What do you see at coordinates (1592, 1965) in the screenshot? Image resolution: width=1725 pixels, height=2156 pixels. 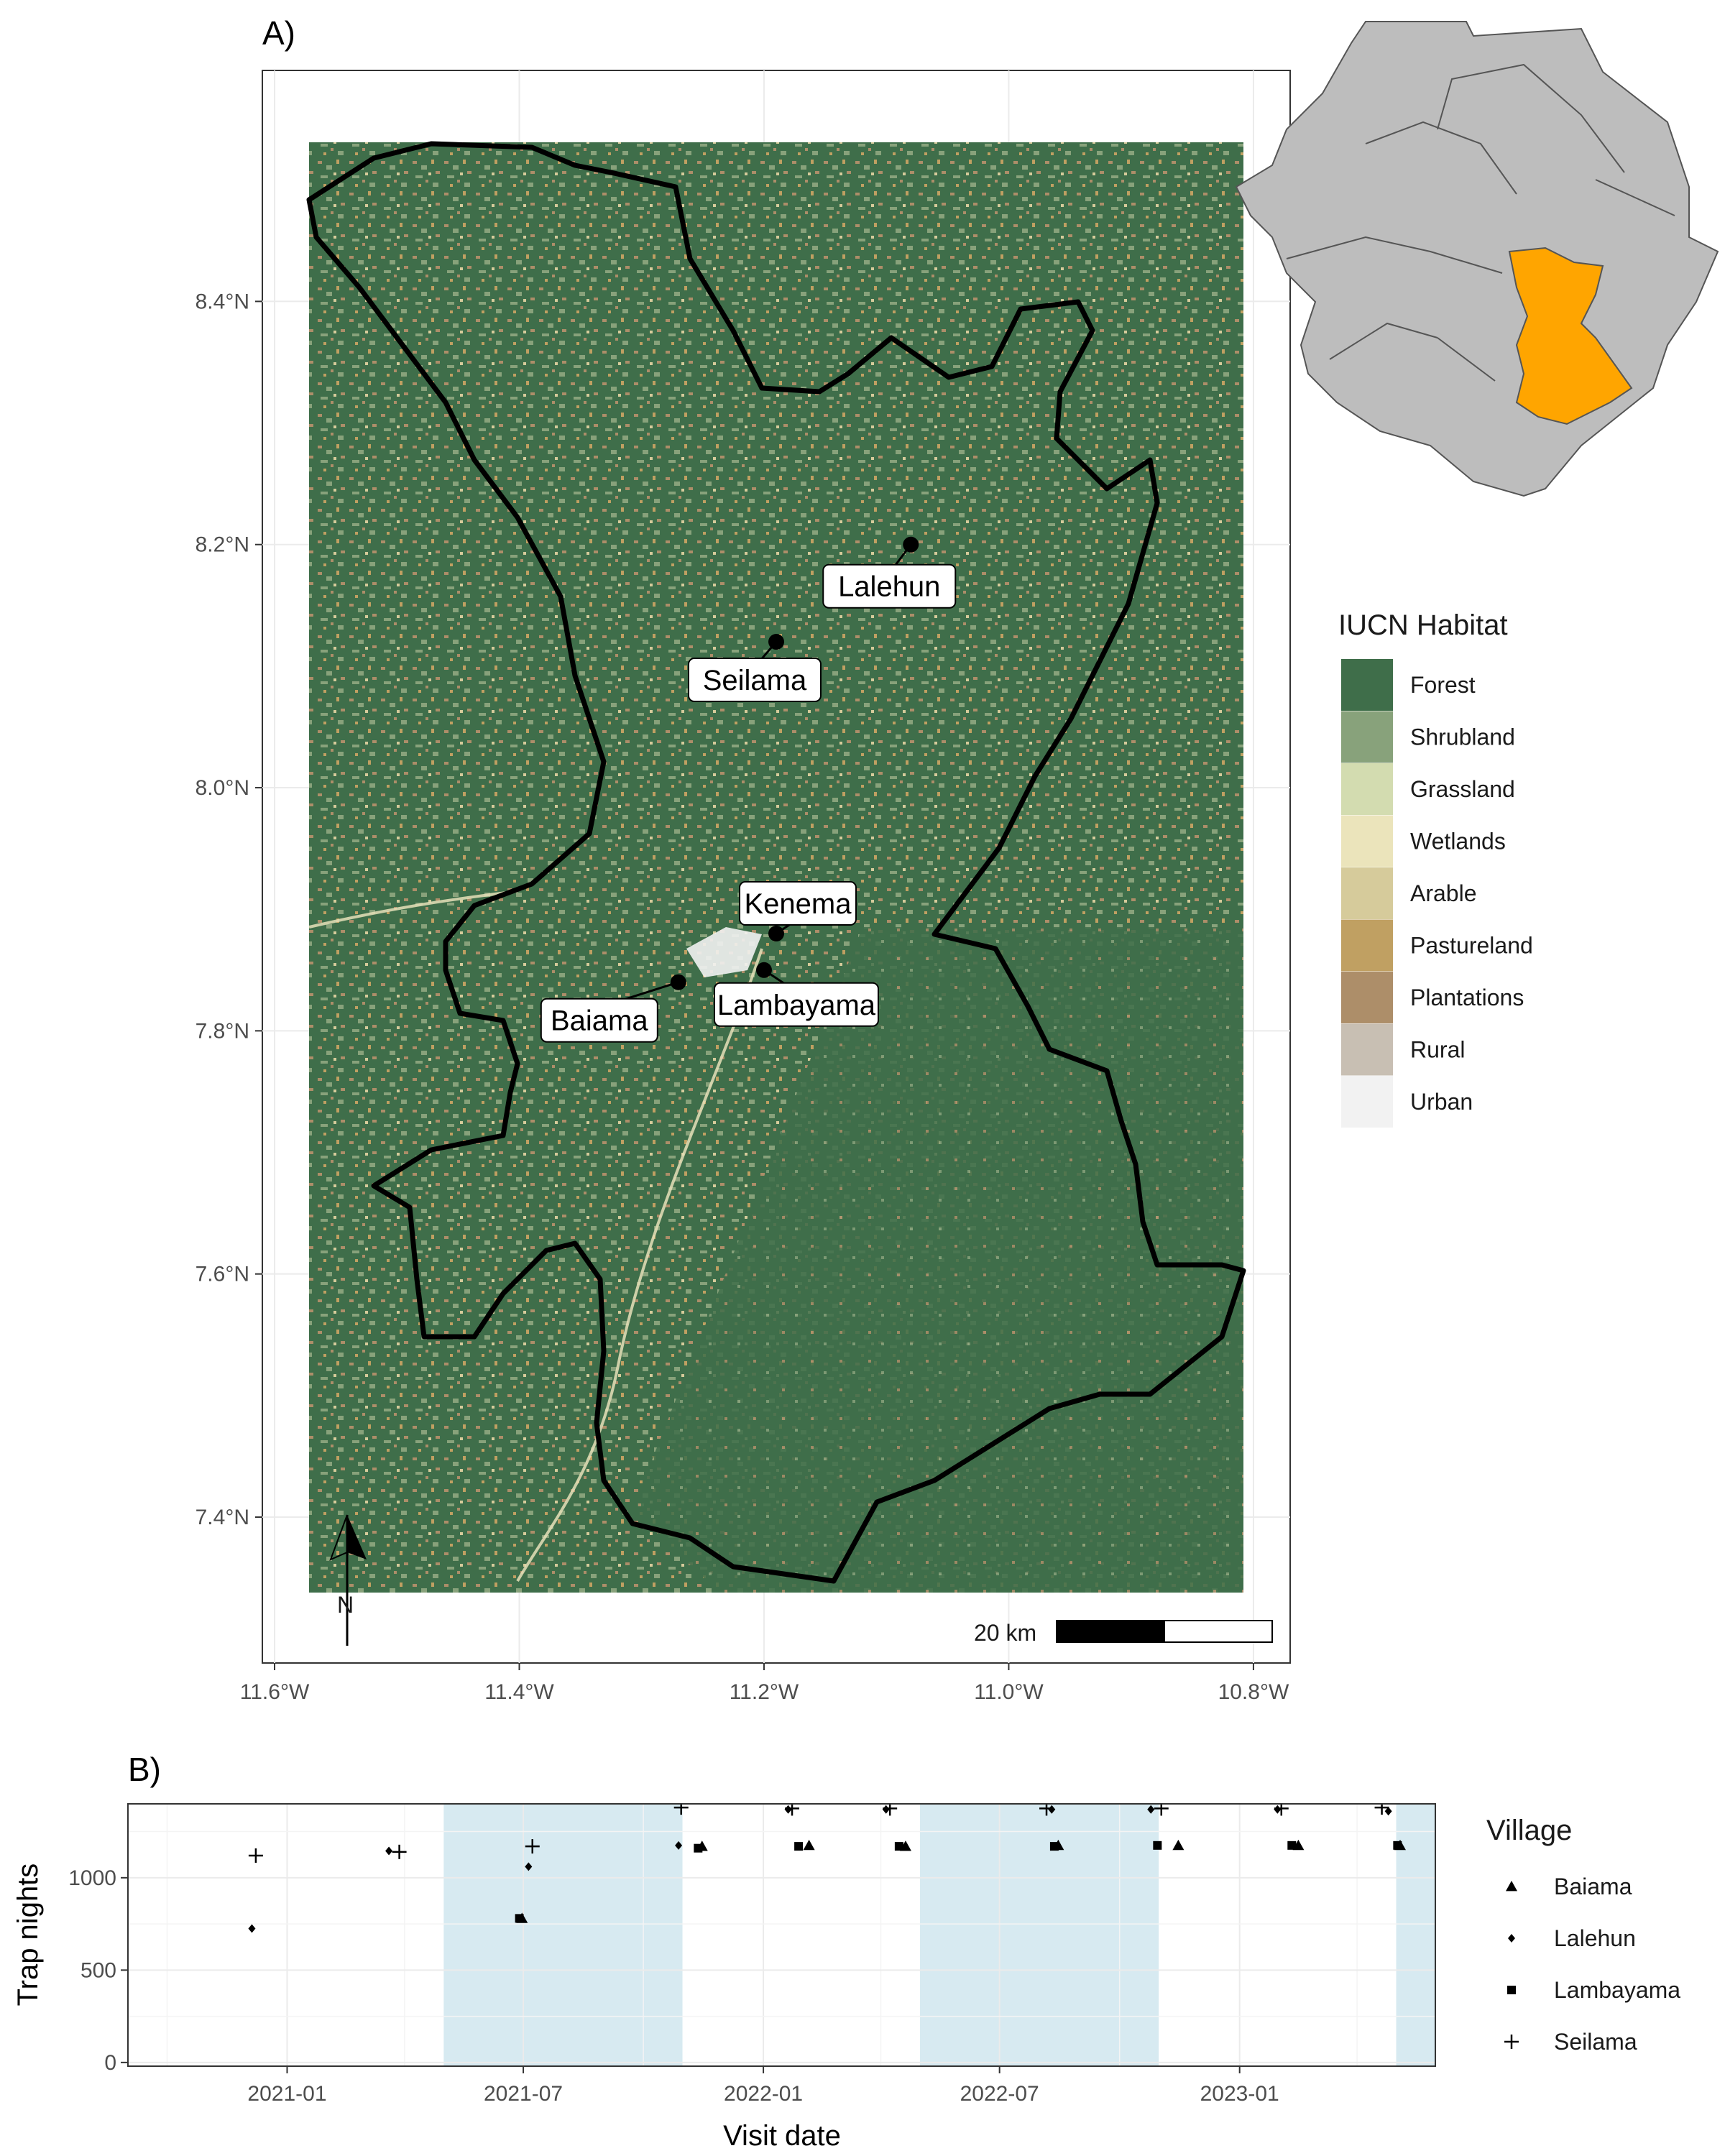 I see `village-legend-items: Baiama Lalehun Lambayama Seilama` at bounding box center [1592, 1965].